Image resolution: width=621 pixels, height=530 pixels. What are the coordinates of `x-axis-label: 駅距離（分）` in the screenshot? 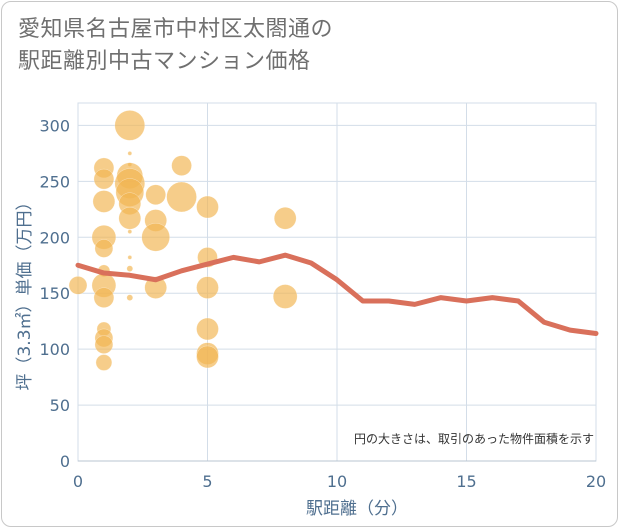 It's located at (357, 509).